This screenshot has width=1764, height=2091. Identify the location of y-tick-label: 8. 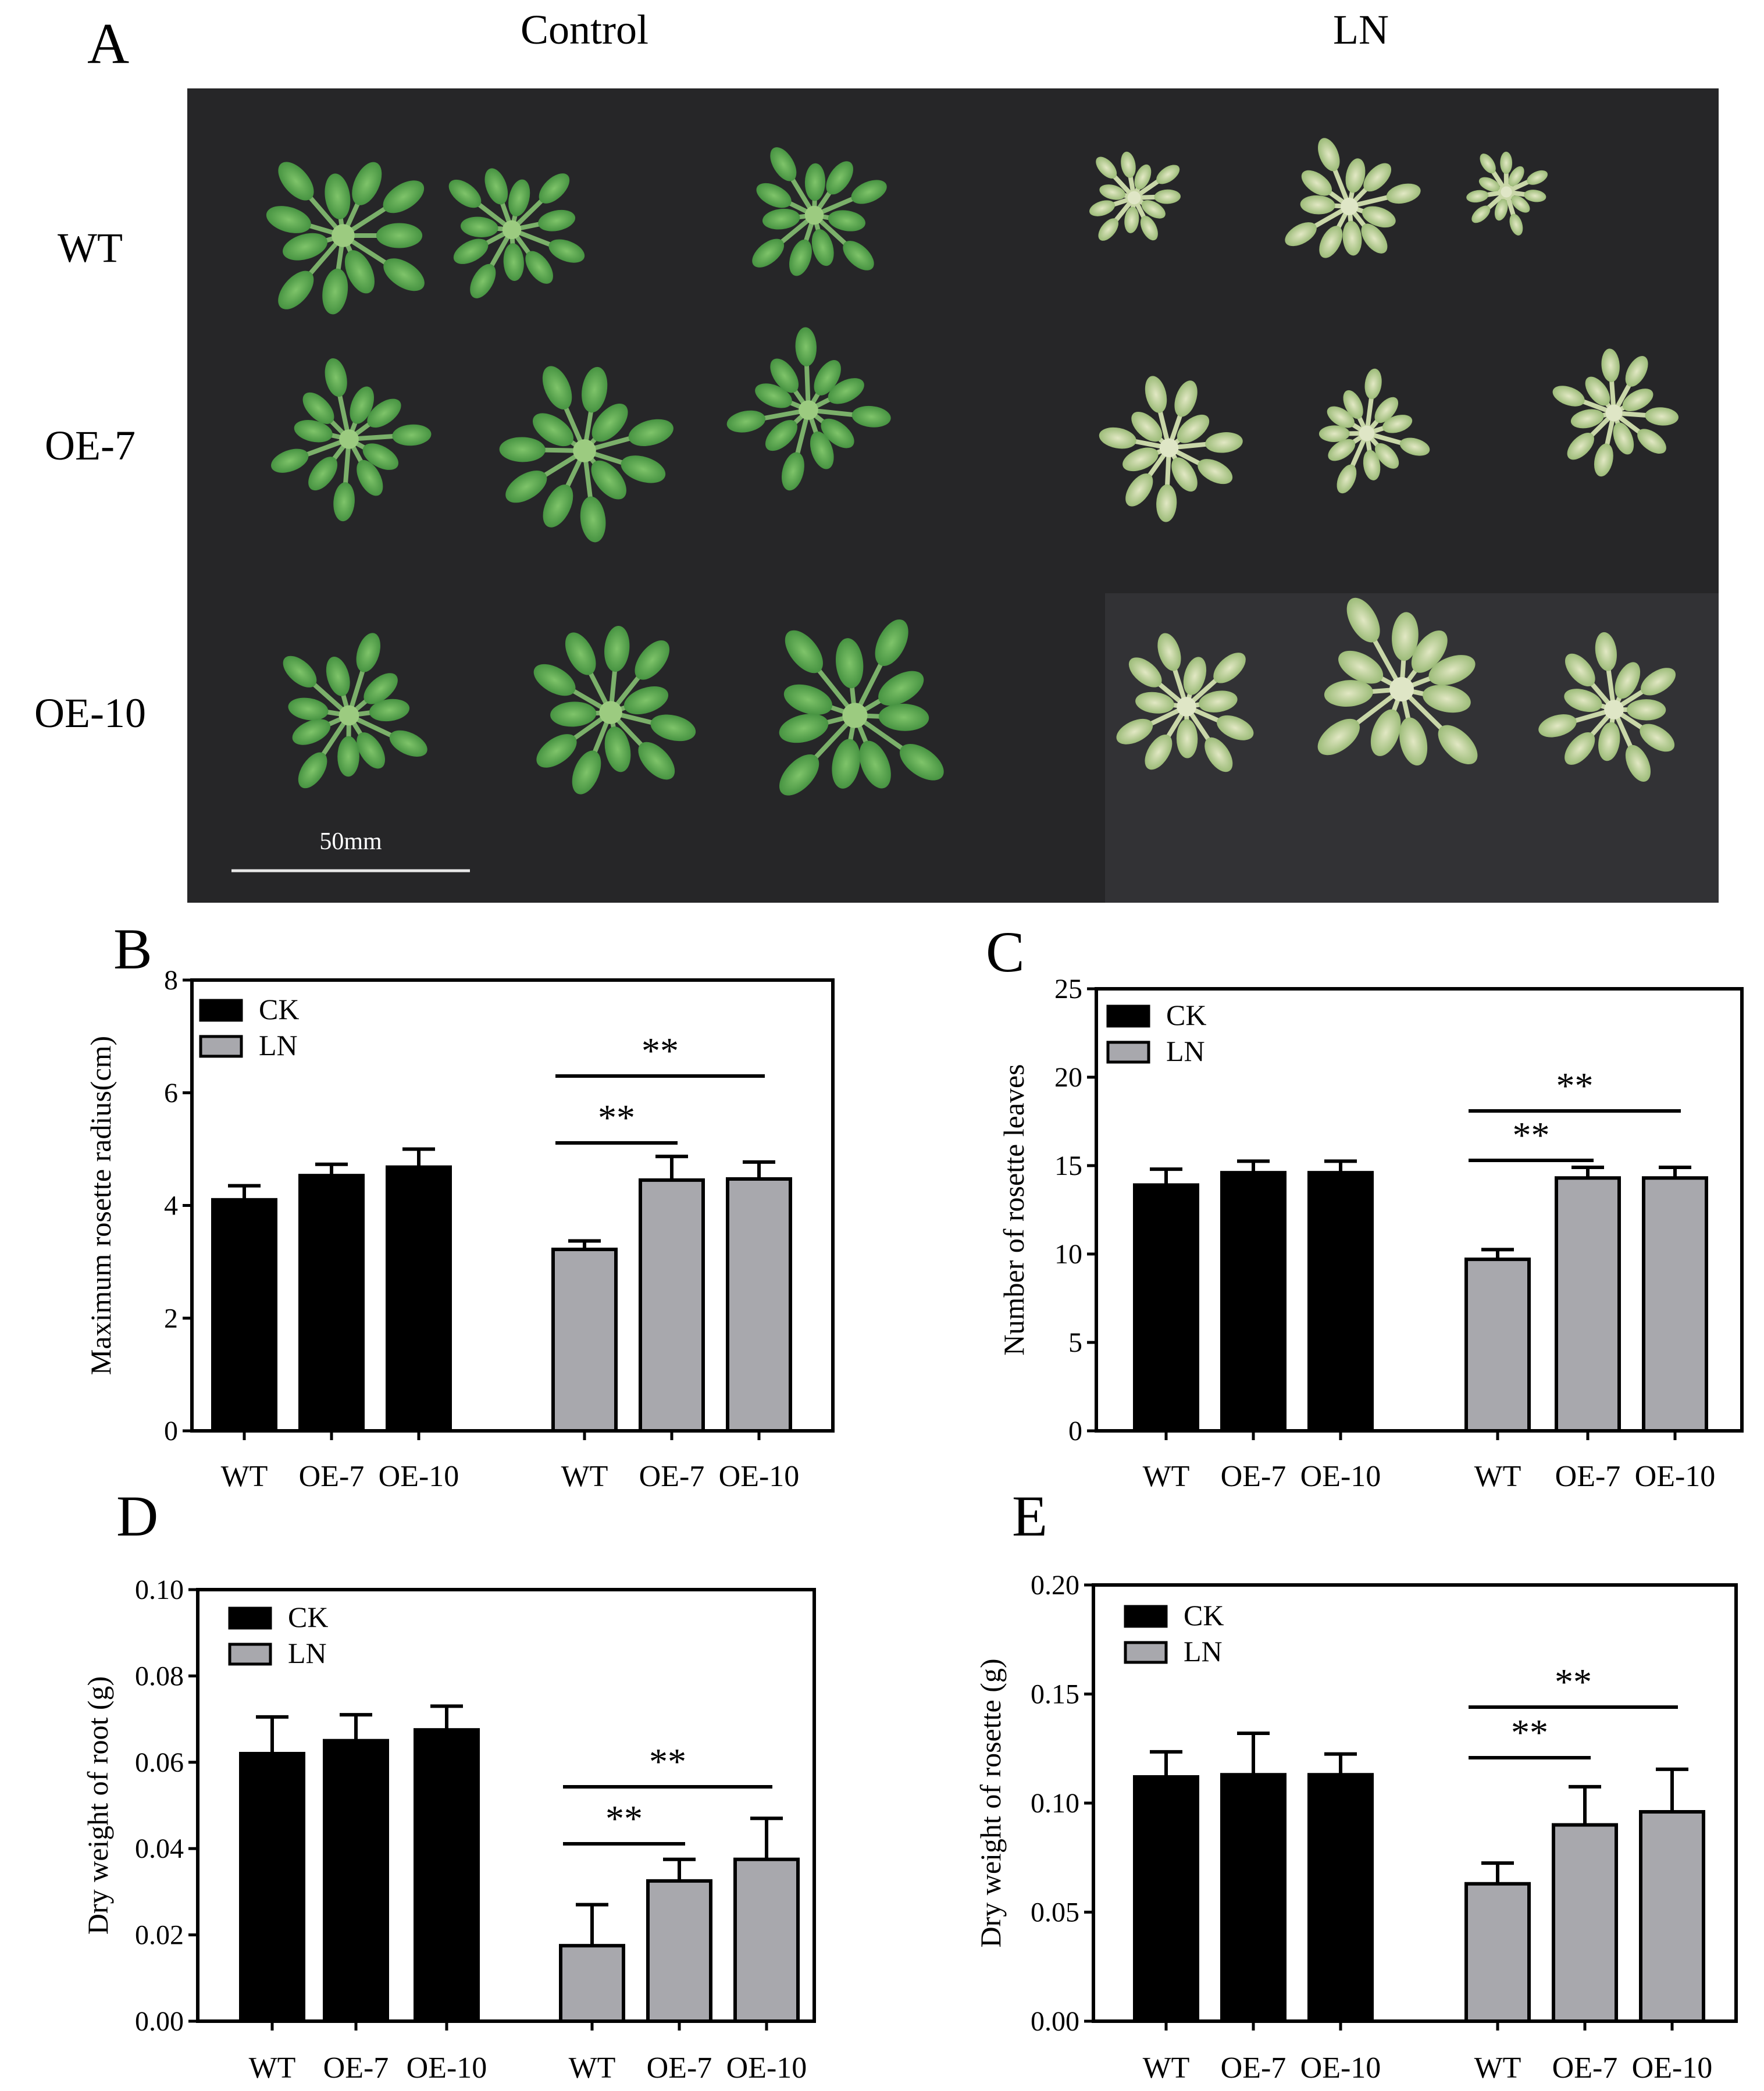
(171, 980).